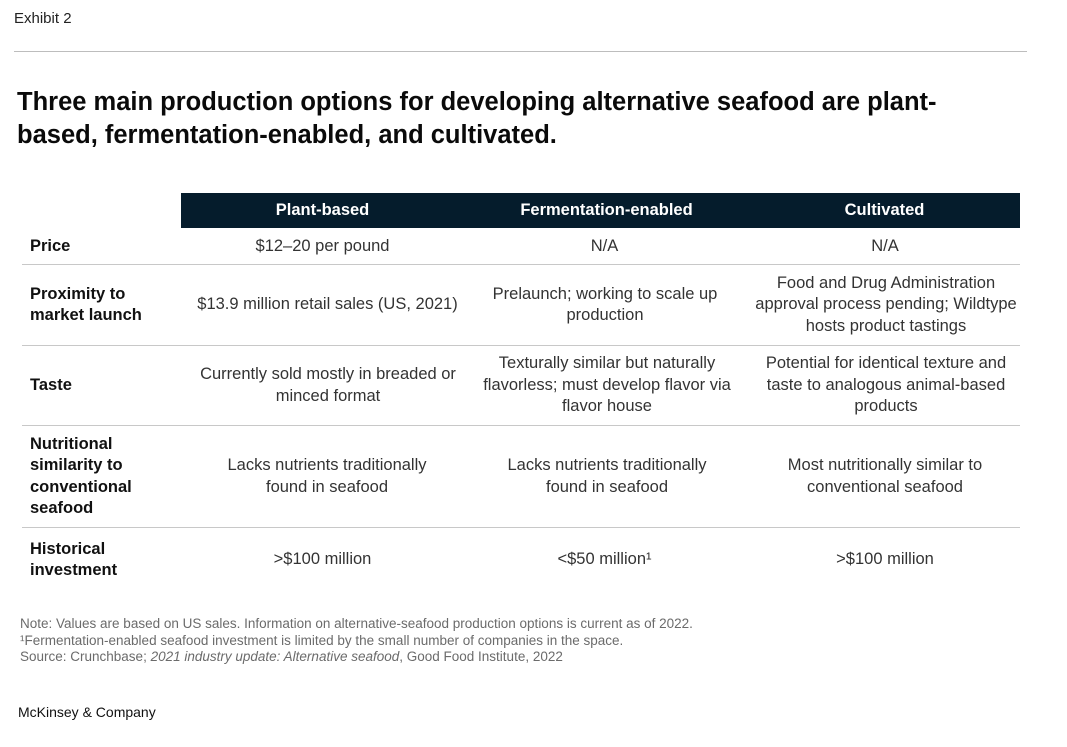 This screenshot has height=747, width=1067. What do you see at coordinates (322, 245) in the screenshot?
I see `cell-price-plant-based: $12–20 per pound` at bounding box center [322, 245].